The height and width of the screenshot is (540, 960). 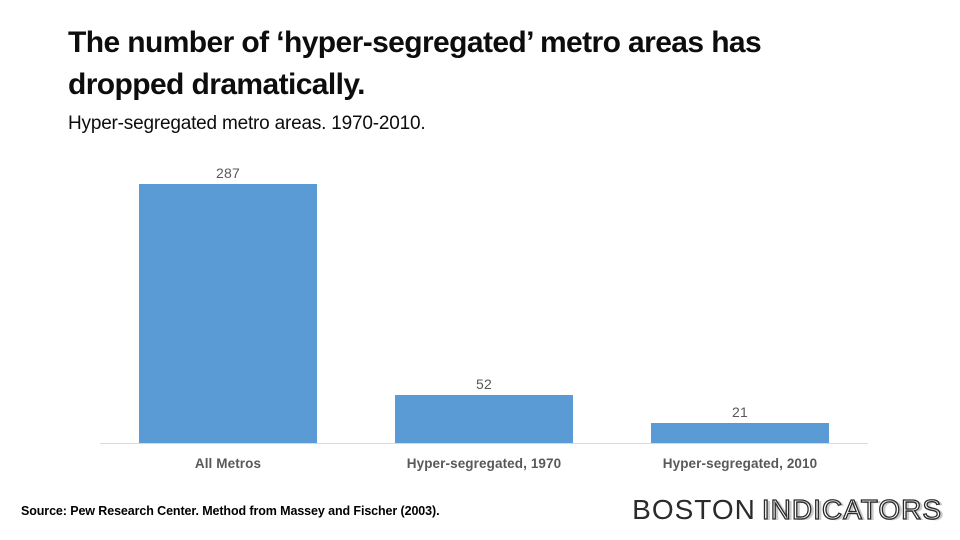 I want to click on x-axis-label: Hyper-segregated, 1970, so click(x=484, y=463).